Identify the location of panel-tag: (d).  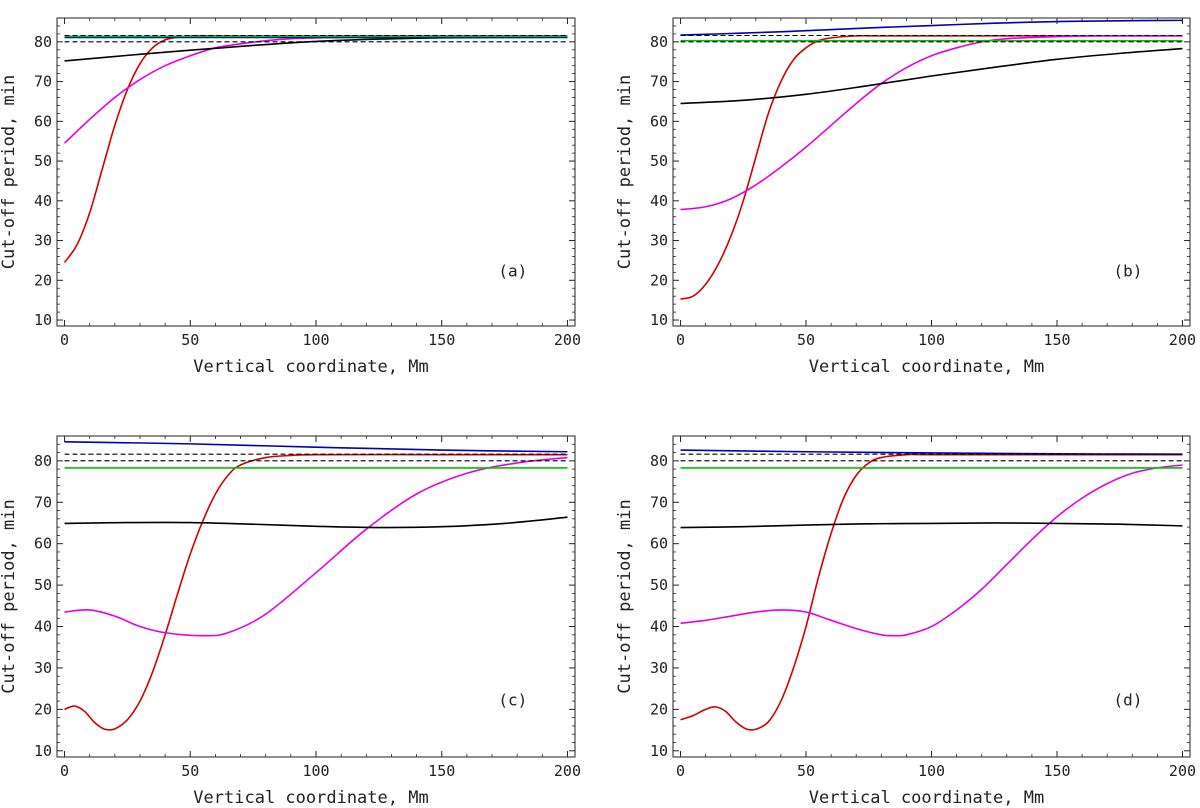
(1128, 700).